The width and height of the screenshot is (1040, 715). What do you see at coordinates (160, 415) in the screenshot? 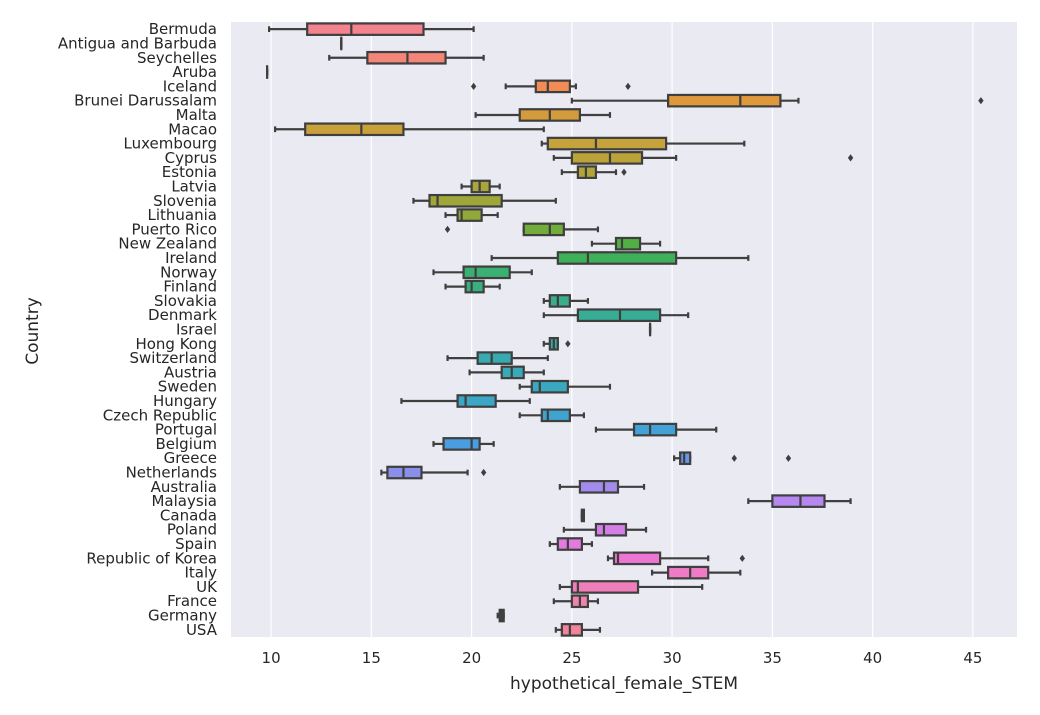
I see `y-tick-label: Czech Republic` at bounding box center [160, 415].